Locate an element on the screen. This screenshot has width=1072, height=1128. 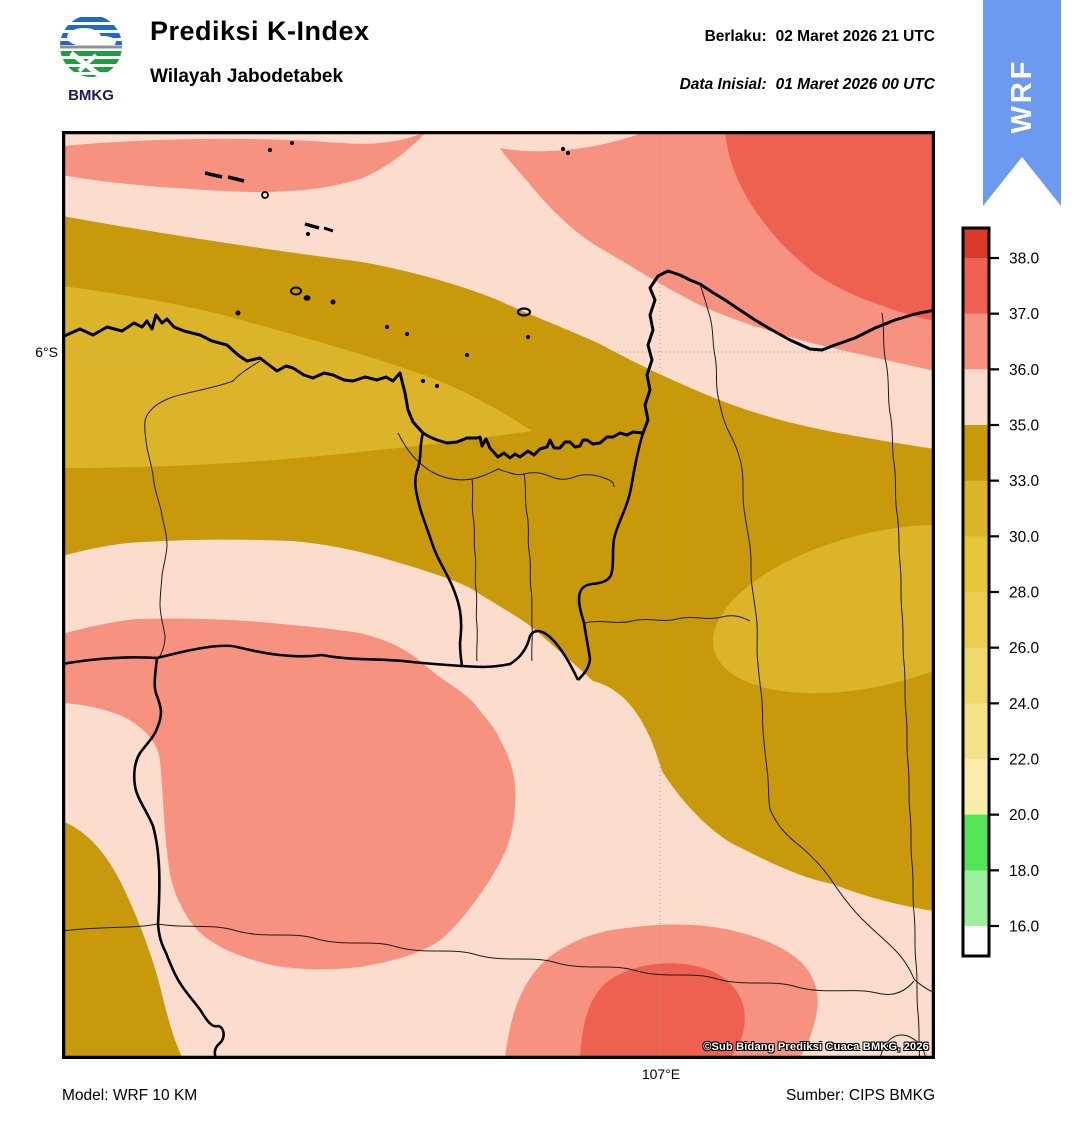
ribbon-label: WRF is located at coordinates (1022, 95).